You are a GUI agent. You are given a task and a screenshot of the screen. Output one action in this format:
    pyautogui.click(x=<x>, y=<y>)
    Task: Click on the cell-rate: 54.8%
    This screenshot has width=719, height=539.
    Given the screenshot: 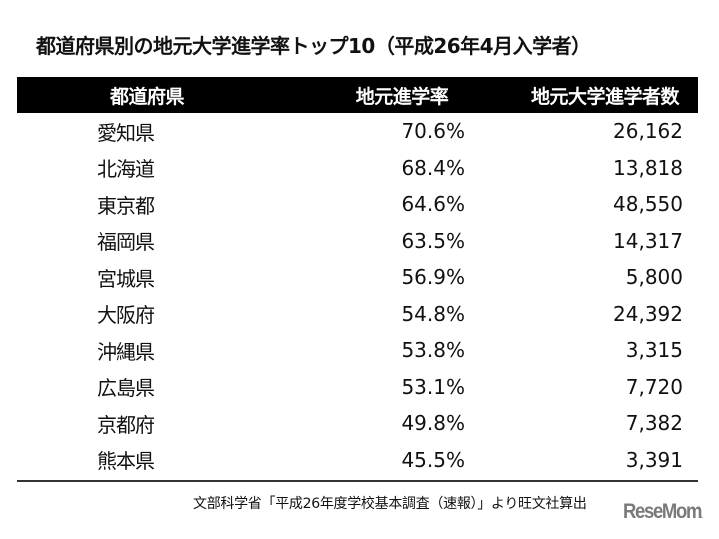 What is the action you would take?
    pyautogui.click(x=433, y=313)
    